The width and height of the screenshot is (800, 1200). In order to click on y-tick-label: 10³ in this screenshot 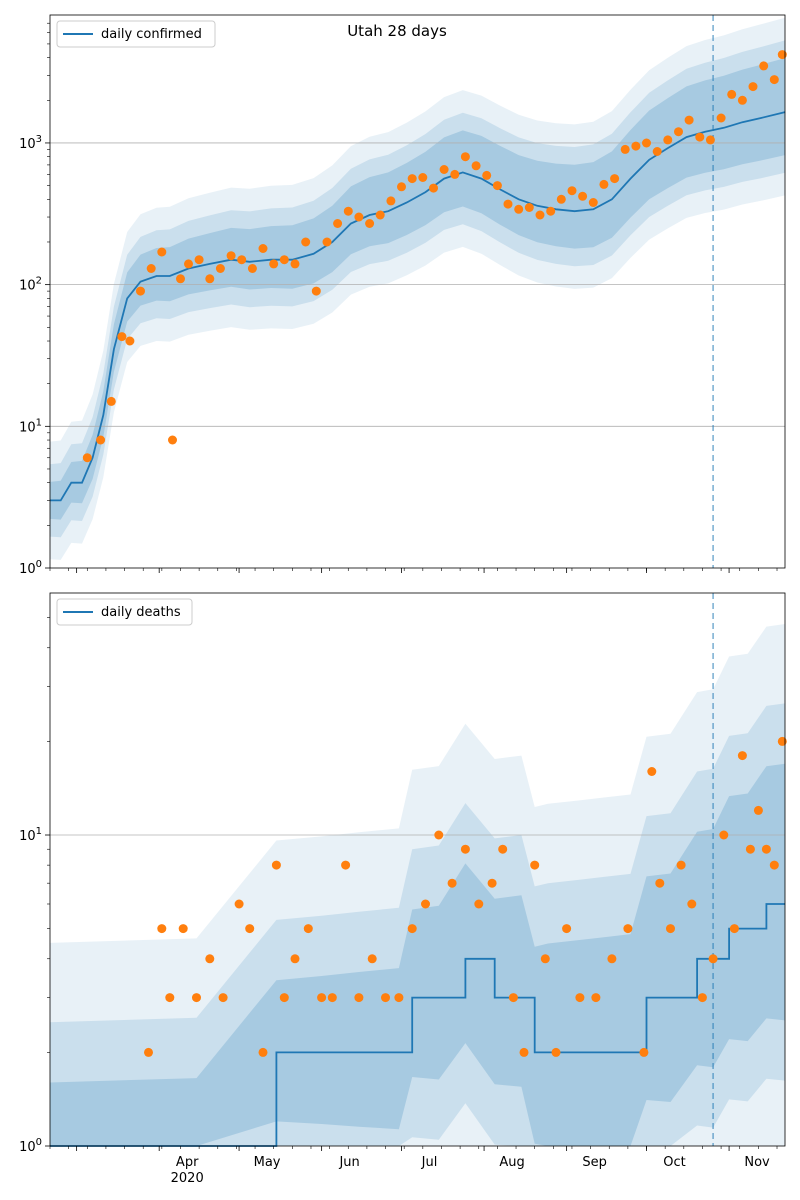, I will do `click(30, 143)`.